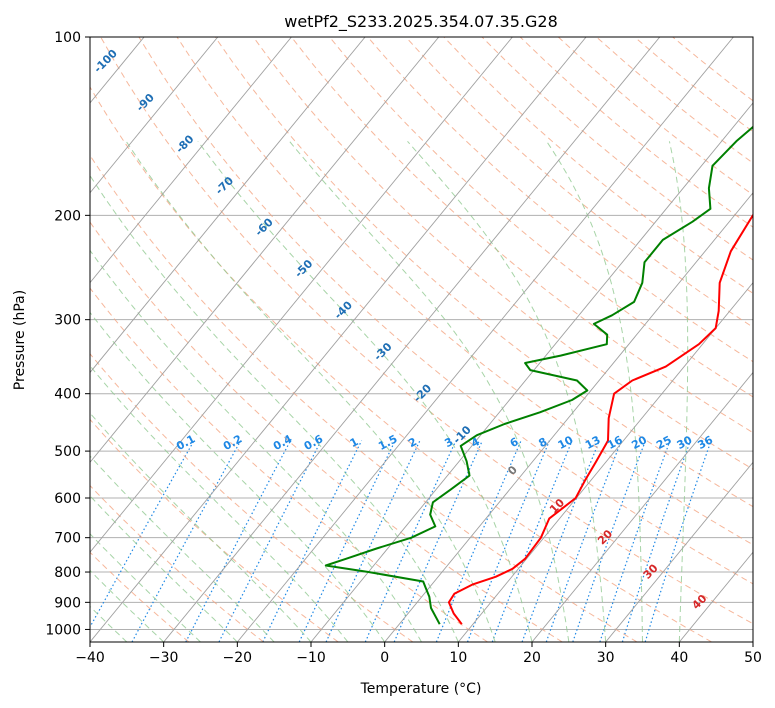  What do you see at coordinates (418, 654) in the screenshot?
I see `x-axis-ticks: −40 −30 −20 −10 0 10 20 30 40 50` at bounding box center [418, 654].